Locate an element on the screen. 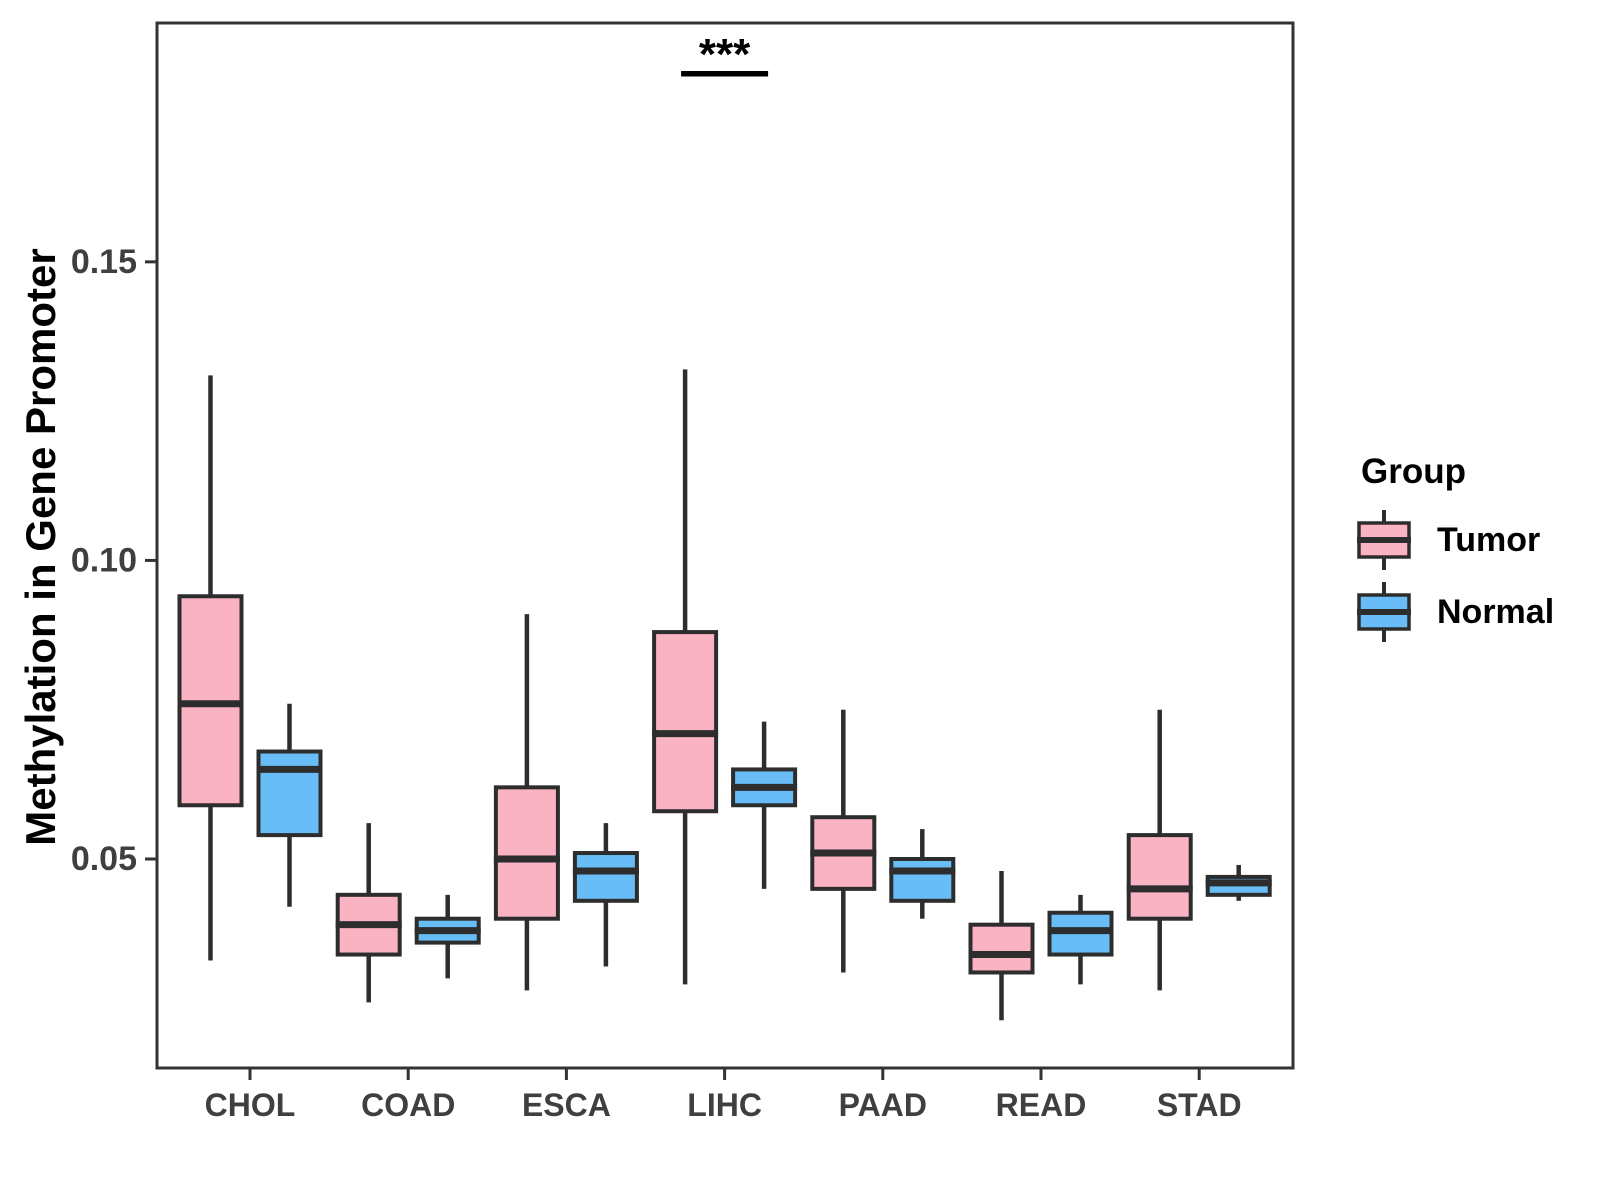 This screenshot has width=1600, height=1200. y-tick-label-0.15: 0.15 is located at coordinates (104, 262).